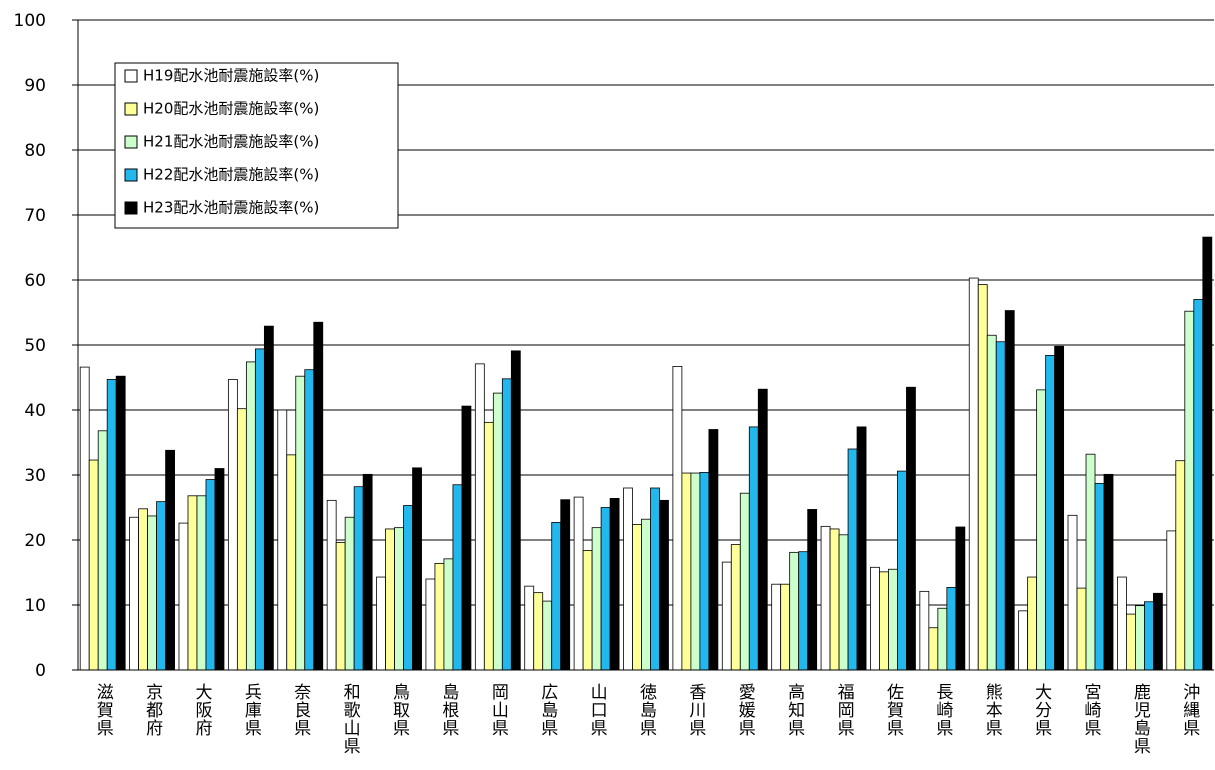  What do you see at coordinates (251, 710) in the screenshot?
I see `x-tick-label: 兵庫県` at bounding box center [251, 710].